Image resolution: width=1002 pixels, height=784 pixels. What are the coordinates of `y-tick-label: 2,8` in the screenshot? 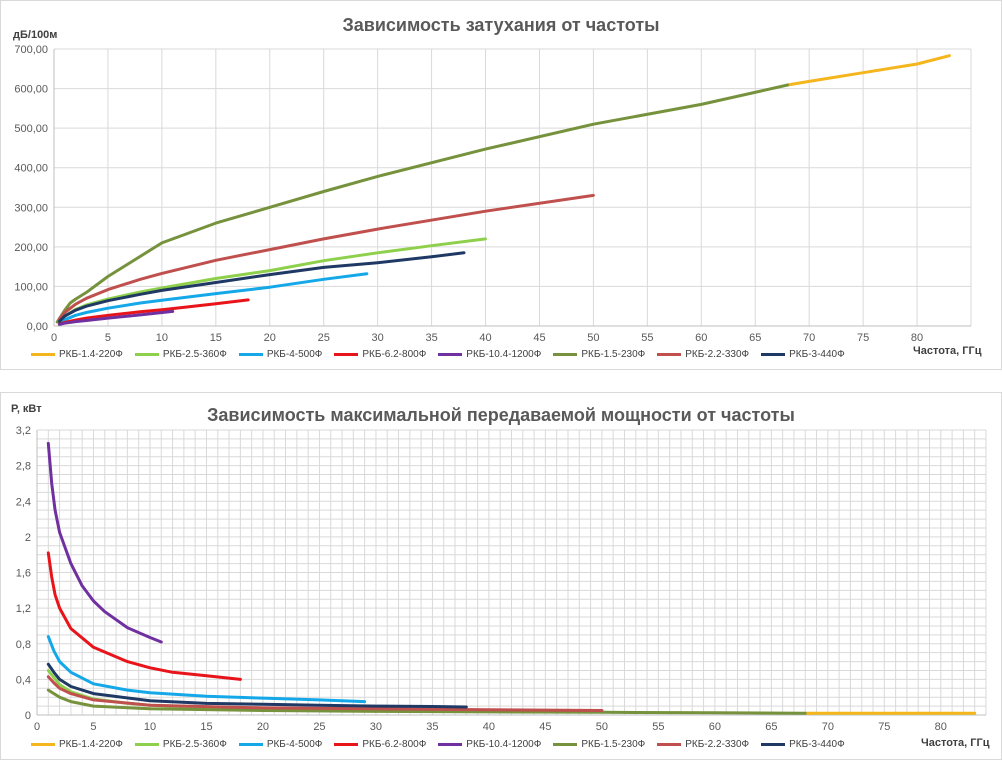 It's located at (23, 467).